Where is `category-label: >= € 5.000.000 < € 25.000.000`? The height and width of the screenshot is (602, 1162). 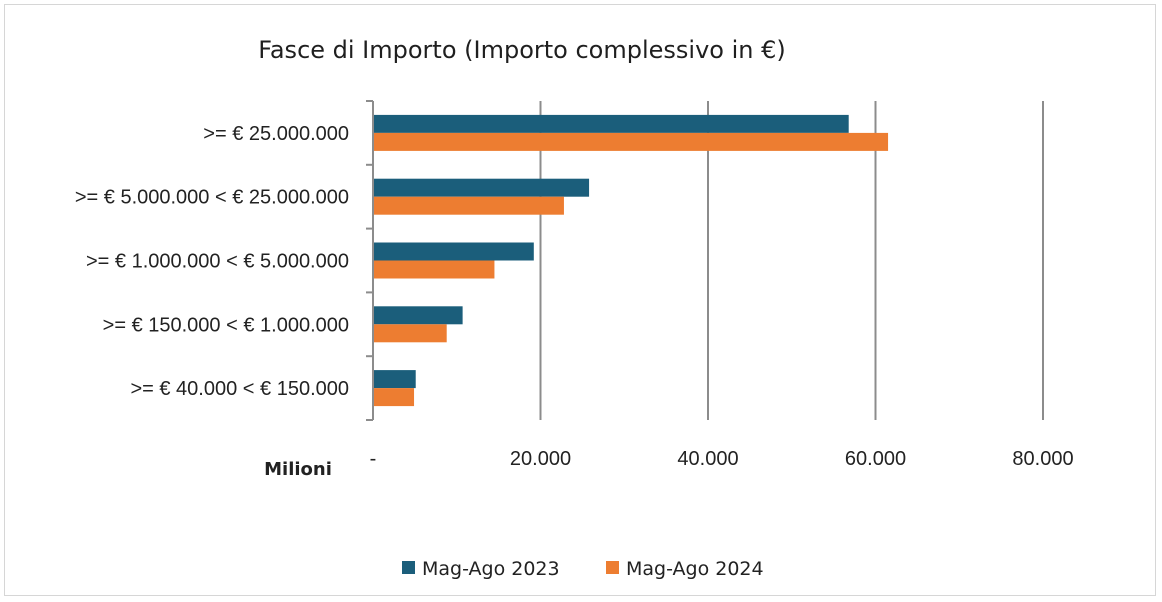
category-label: >= € 5.000.000 < € 25.000.000 is located at coordinates (212, 198).